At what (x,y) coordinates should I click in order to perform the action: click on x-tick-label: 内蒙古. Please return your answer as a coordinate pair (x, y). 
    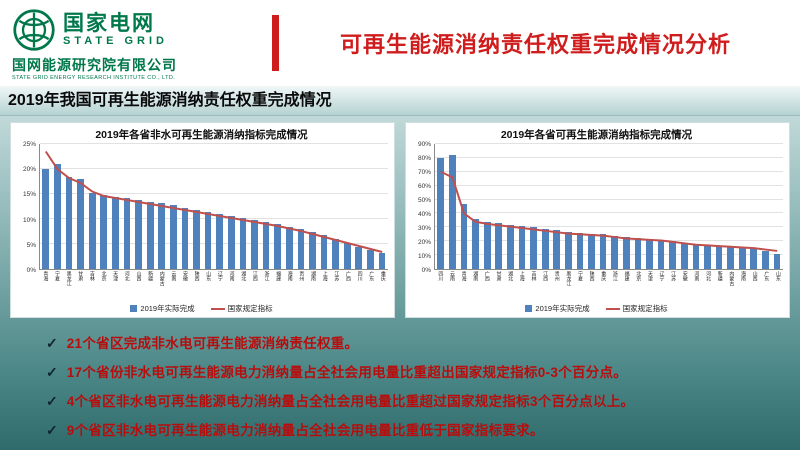
    Looking at the image, I should click on (161, 286).